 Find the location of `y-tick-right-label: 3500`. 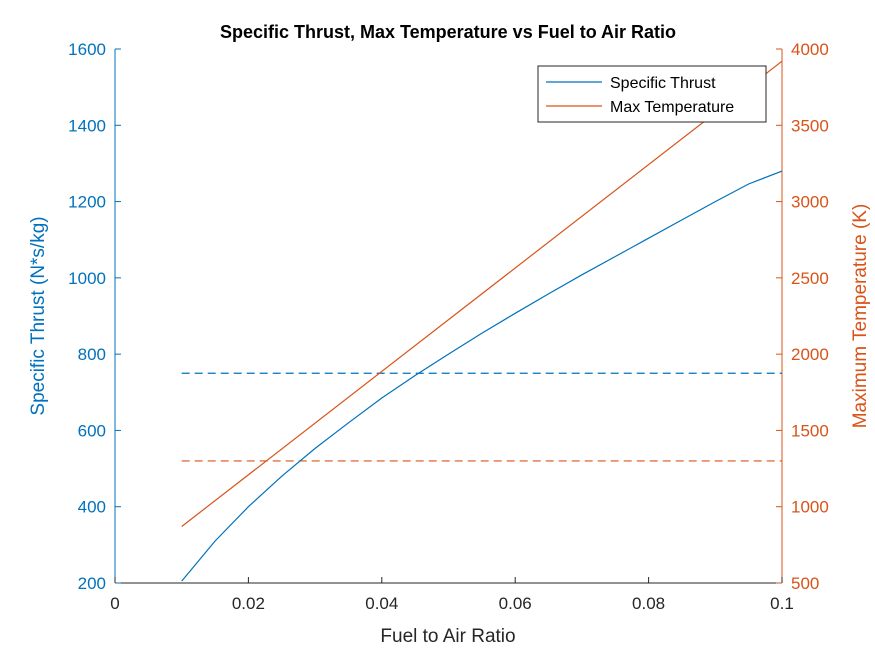

y-tick-right-label: 3500 is located at coordinates (810, 125).